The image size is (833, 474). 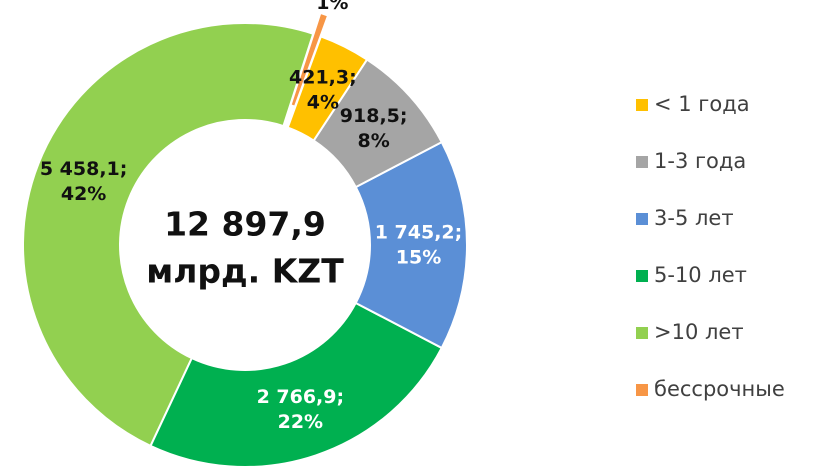 I want to click on value-label: 5 458,1;, so click(x=84, y=169).